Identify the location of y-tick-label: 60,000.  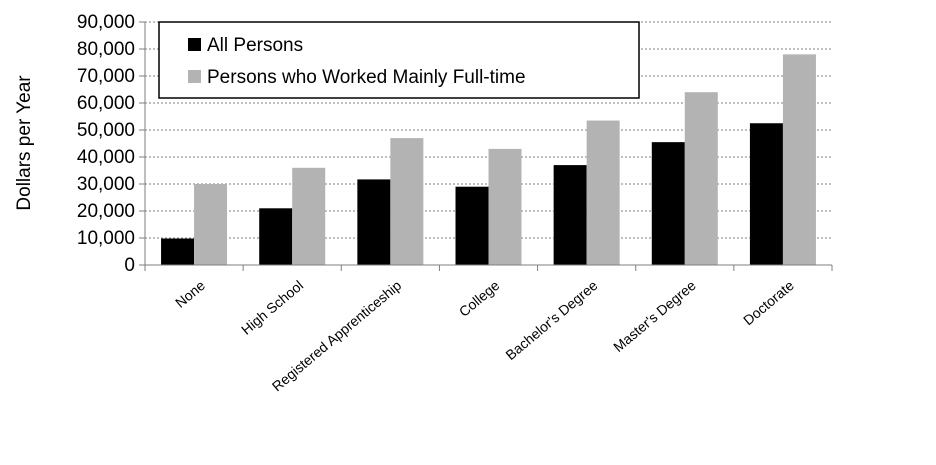
(106, 103).